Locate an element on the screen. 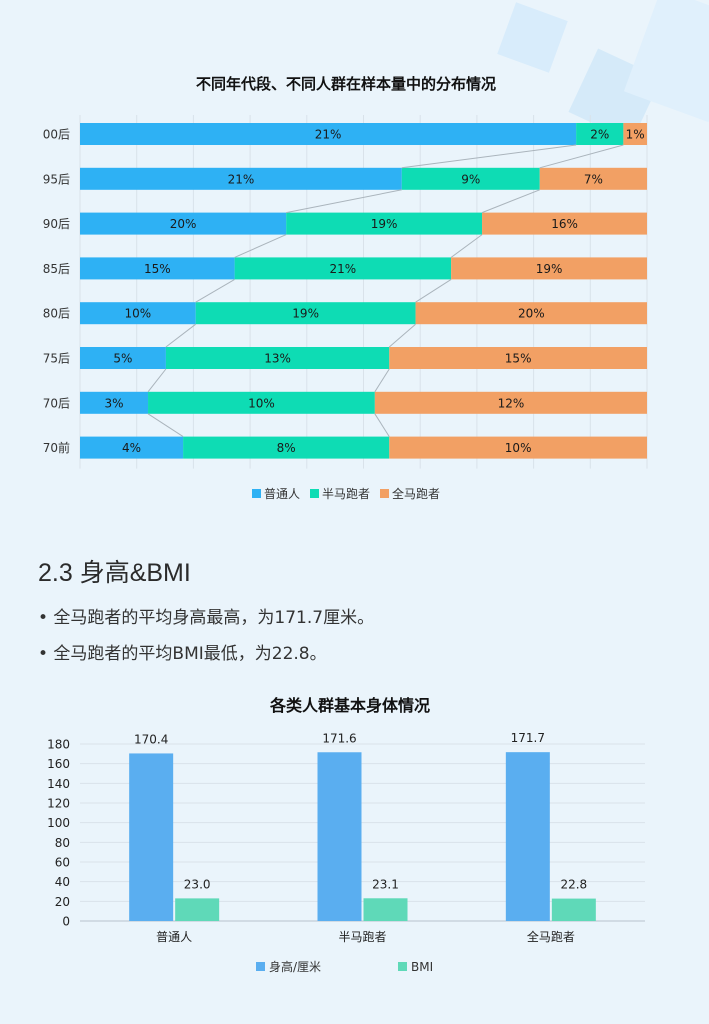 This screenshot has width=709, height=1024. y-tick-label: 120 is located at coordinates (58, 804).